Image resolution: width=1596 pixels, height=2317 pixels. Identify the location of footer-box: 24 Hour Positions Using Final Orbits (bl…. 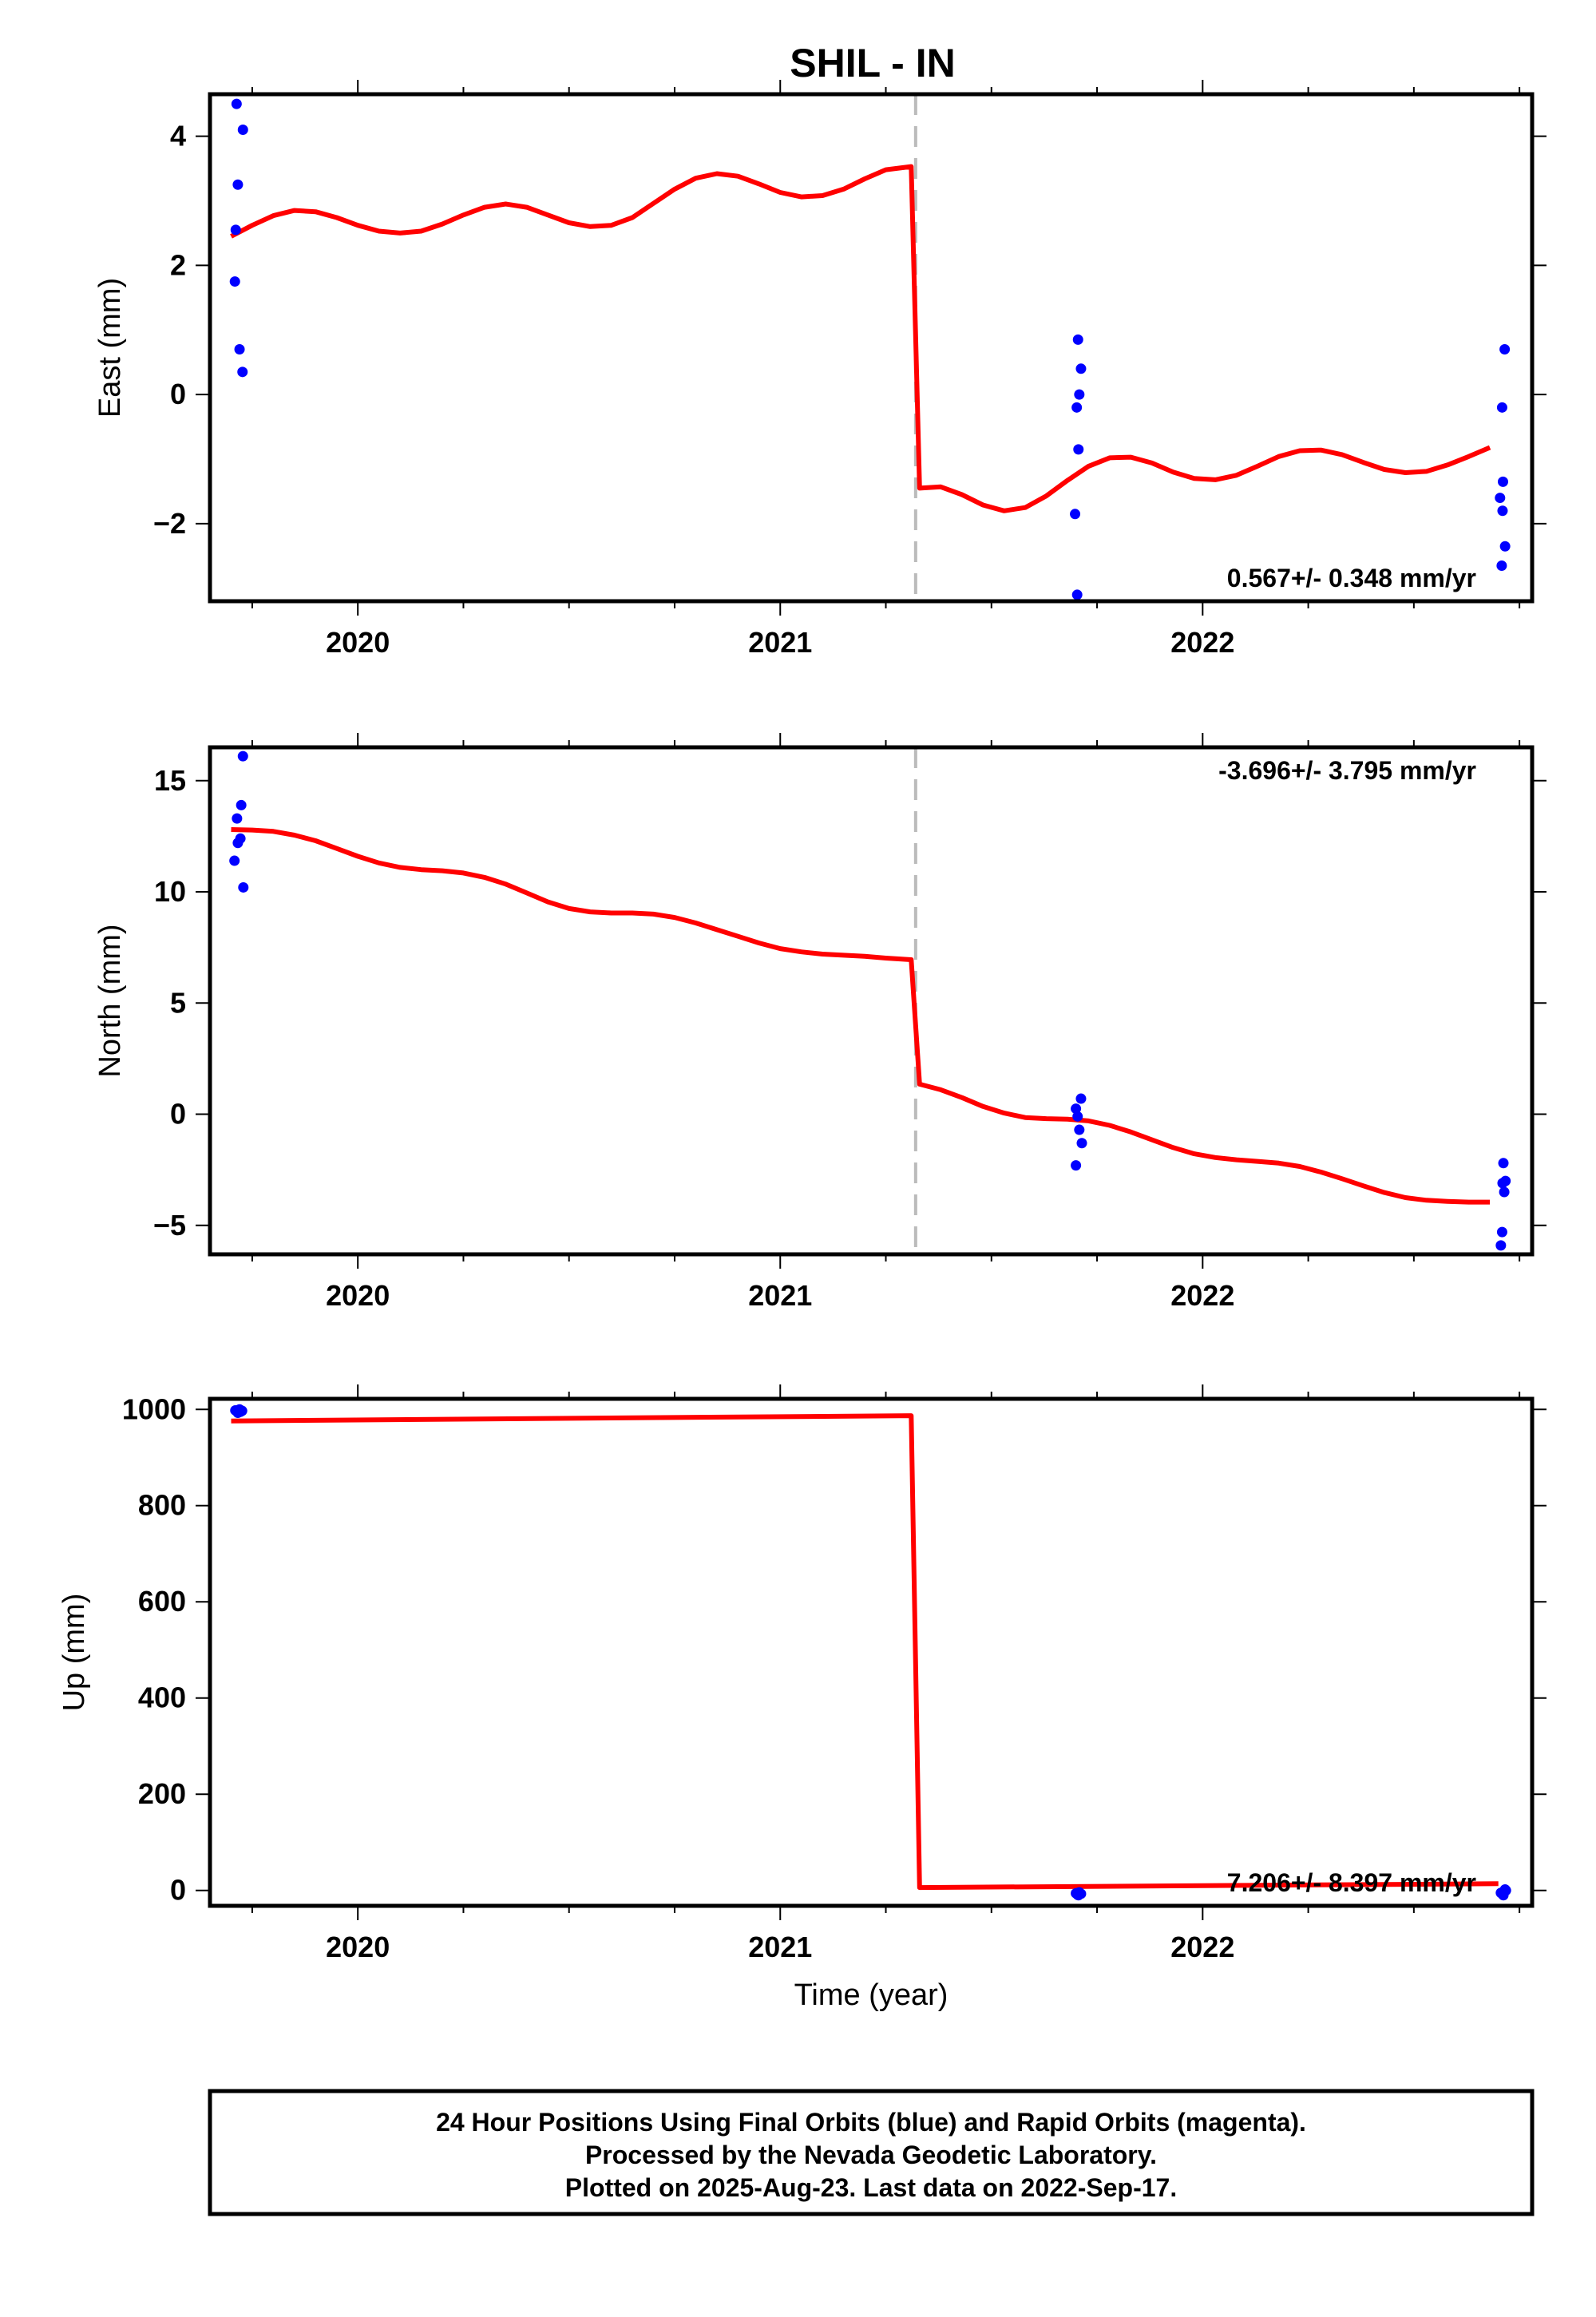
(871, 2152).